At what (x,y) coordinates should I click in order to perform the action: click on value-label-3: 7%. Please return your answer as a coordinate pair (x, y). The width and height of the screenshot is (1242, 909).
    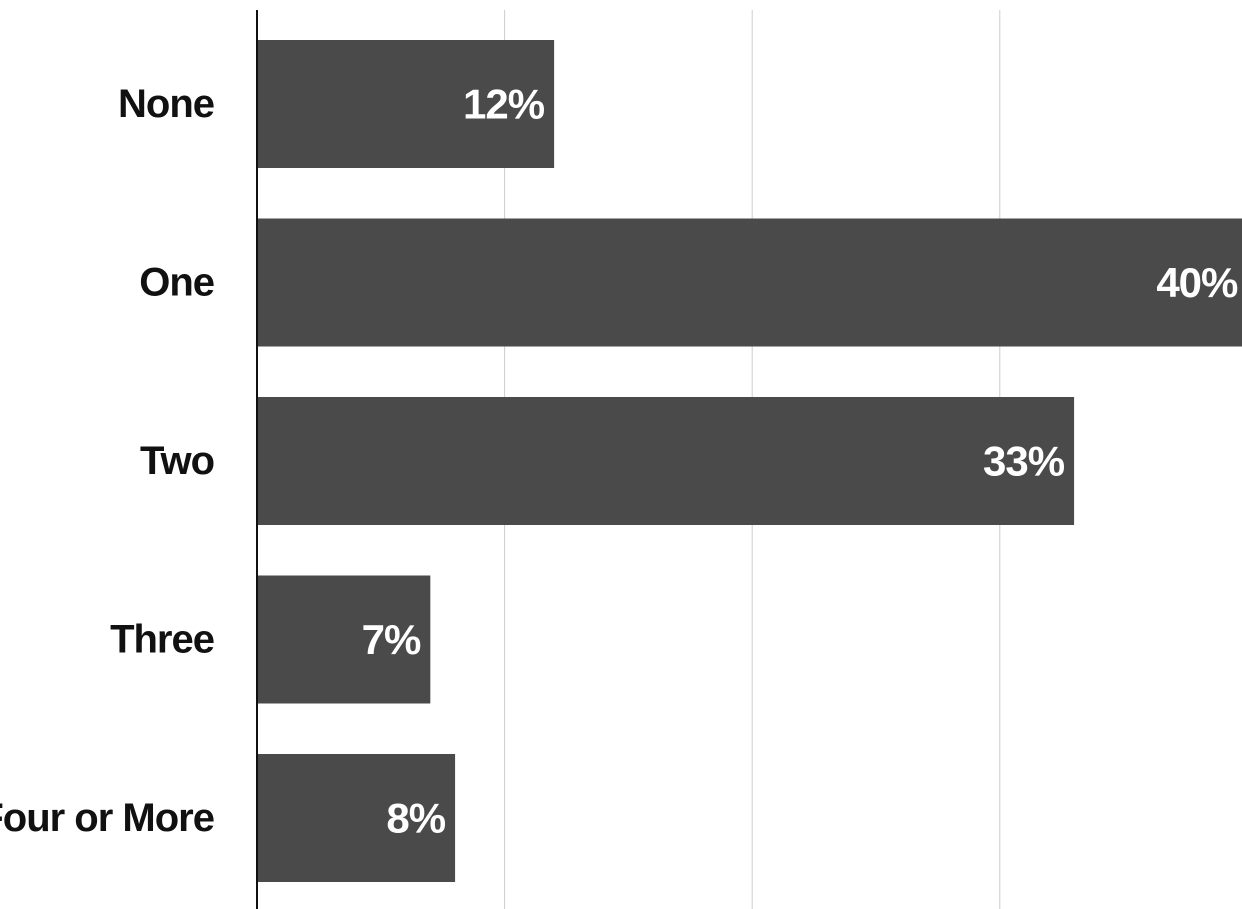
    Looking at the image, I should click on (391, 639).